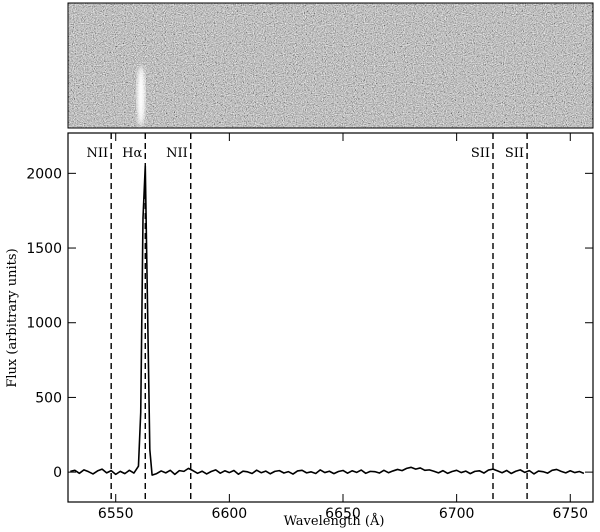 The image size is (600, 532). I want to click on x-axis-title: Wavelength (Å), so click(334, 521).